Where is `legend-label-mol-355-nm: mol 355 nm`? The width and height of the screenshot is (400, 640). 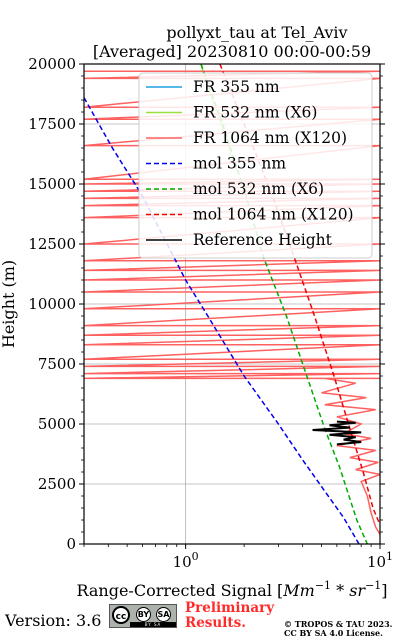
legend-label-mol-355-nm: mol 355 nm is located at coordinates (239, 164).